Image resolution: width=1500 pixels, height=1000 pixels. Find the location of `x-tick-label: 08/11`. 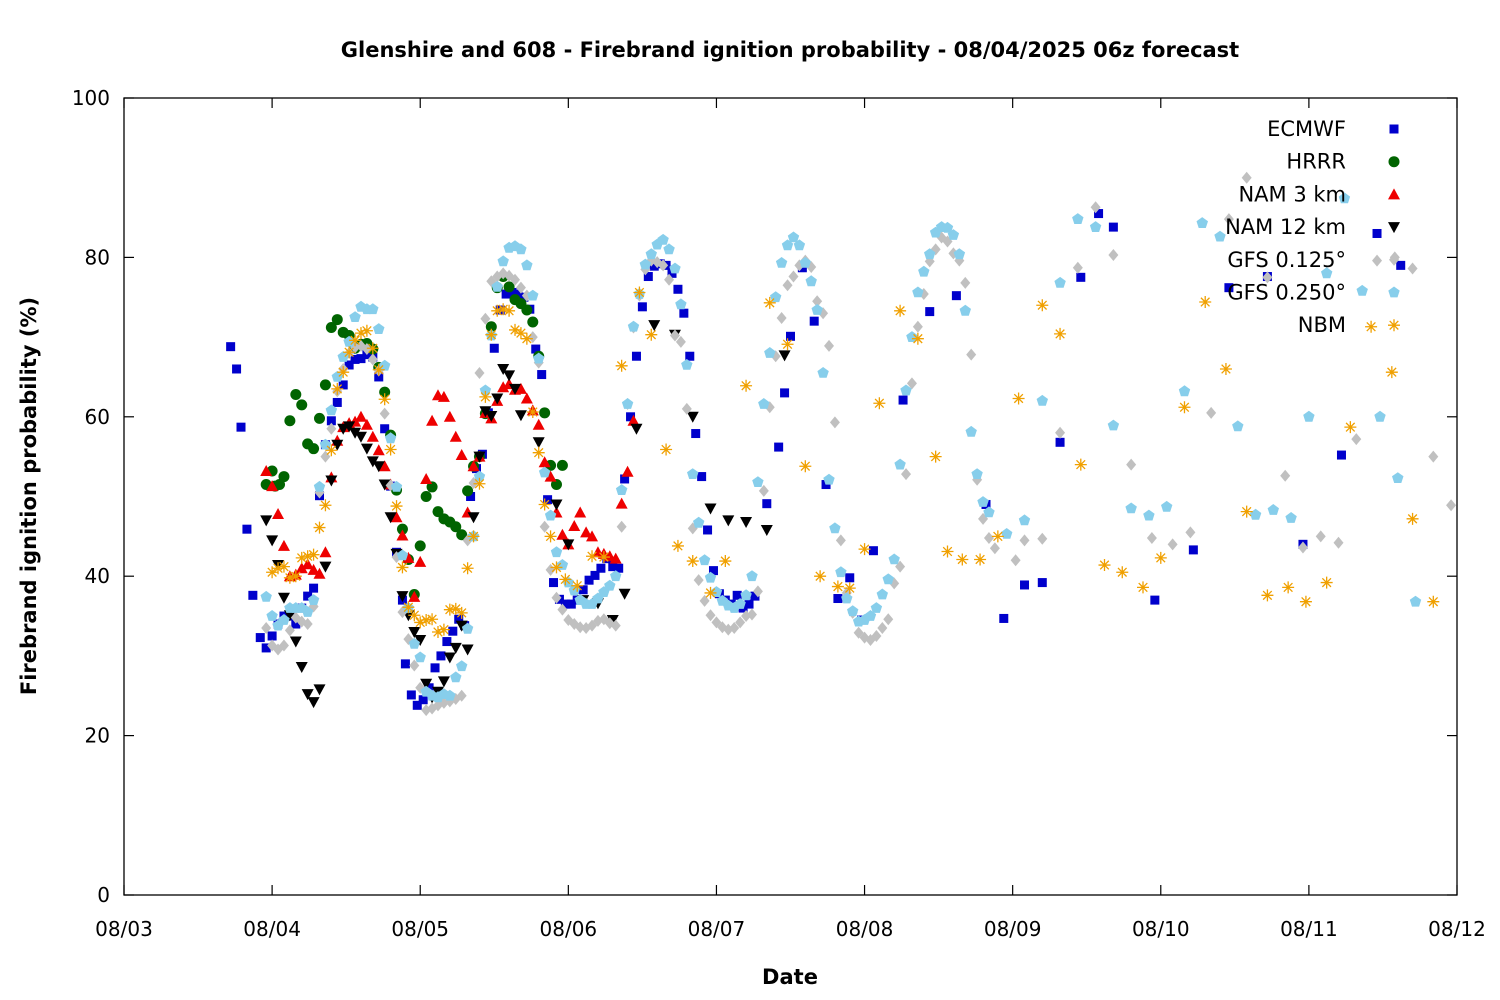

x-tick-label: 08/11 is located at coordinates (1309, 929).